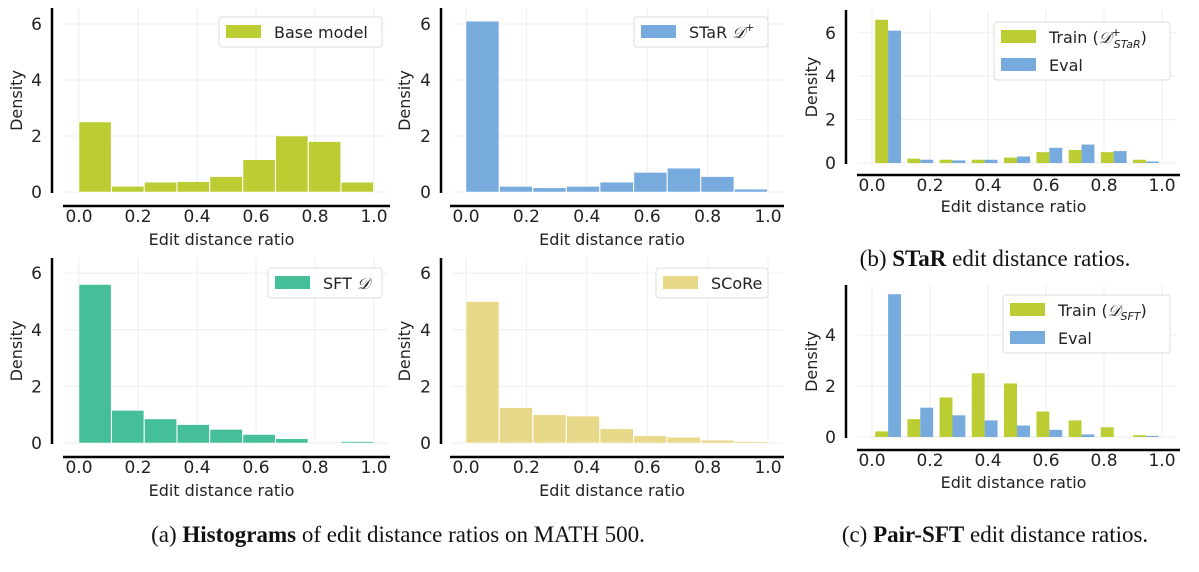  I want to click on legend-label: STaR 𝒟+, so click(721, 31).